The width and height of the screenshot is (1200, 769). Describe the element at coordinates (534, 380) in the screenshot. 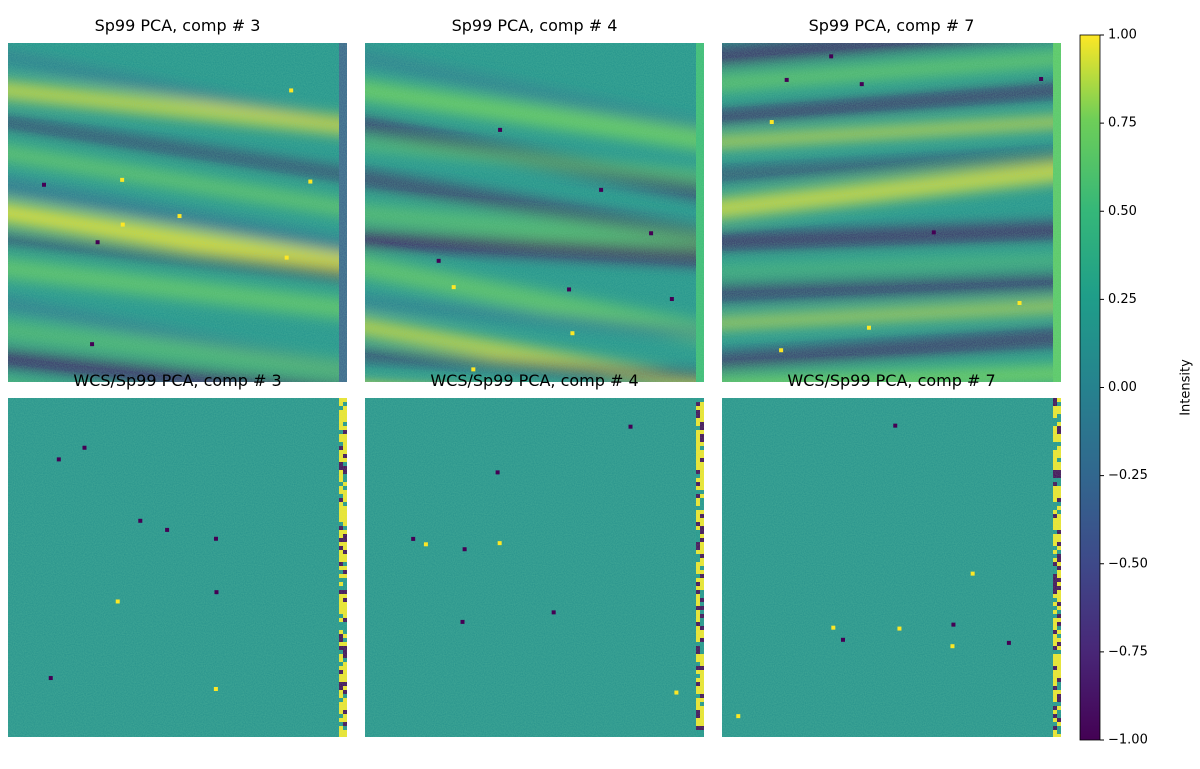

I see `panel-title: WCS/Sp99 PCA, comp # 4` at that location.